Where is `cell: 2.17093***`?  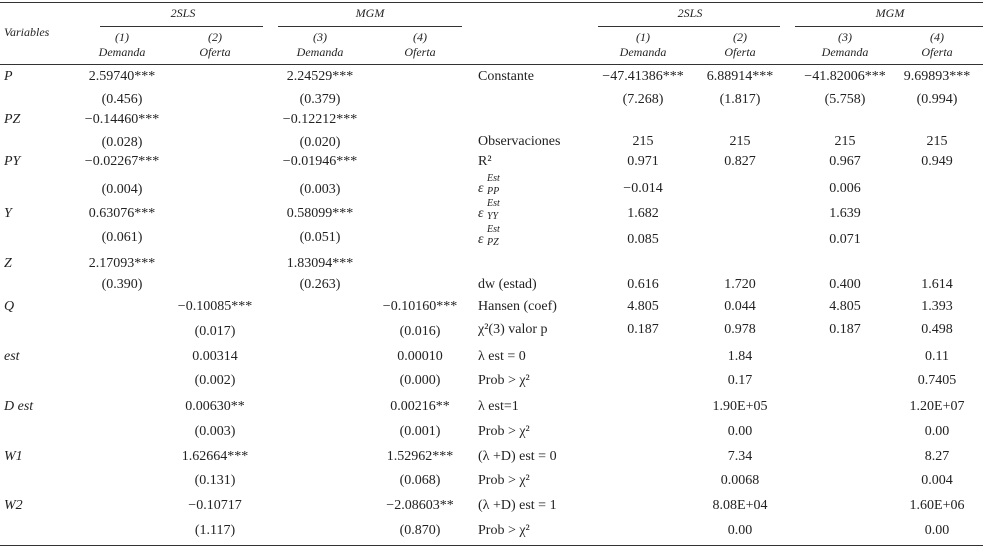 cell: 2.17093*** is located at coordinates (122, 263).